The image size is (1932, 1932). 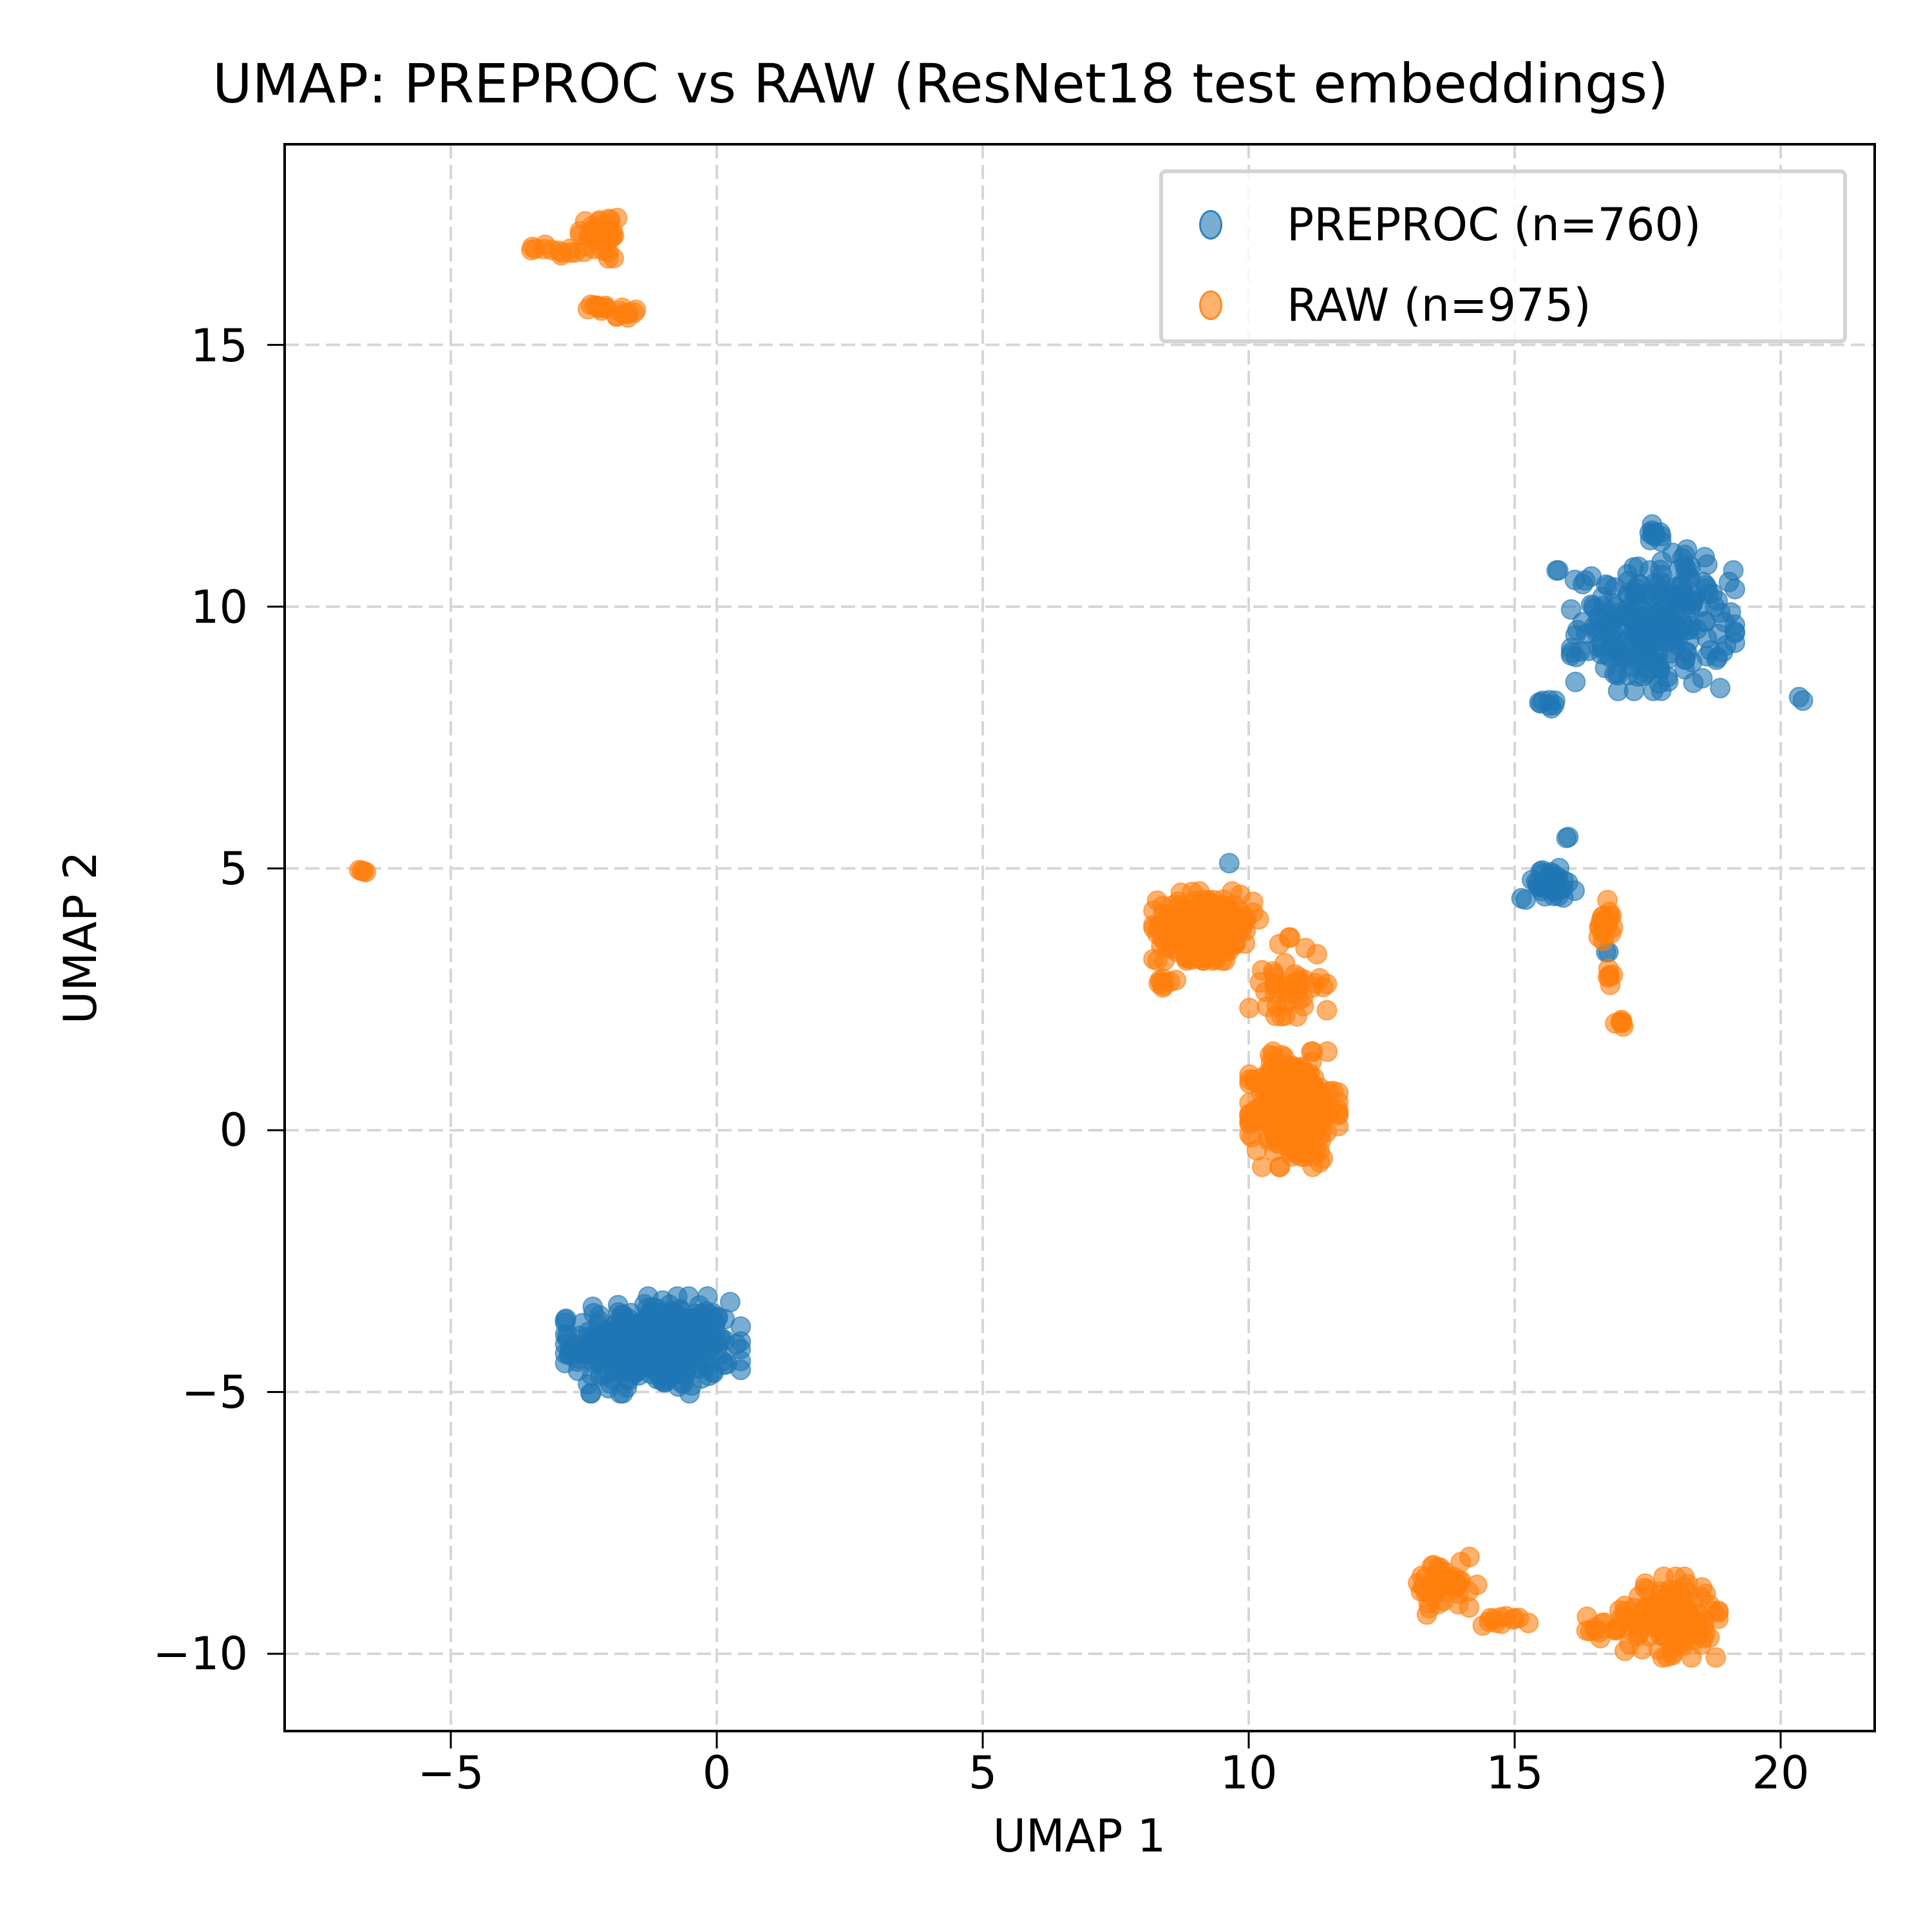 What do you see at coordinates (215, 1393) in the screenshot?
I see `y-tick-label: −5` at bounding box center [215, 1393].